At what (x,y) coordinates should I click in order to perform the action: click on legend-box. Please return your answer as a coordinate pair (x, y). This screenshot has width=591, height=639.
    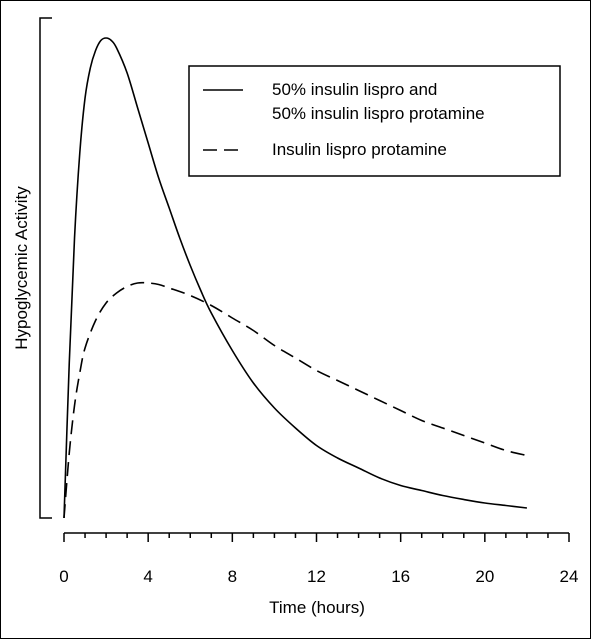
    Looking at the image, I should click on (374, 121).